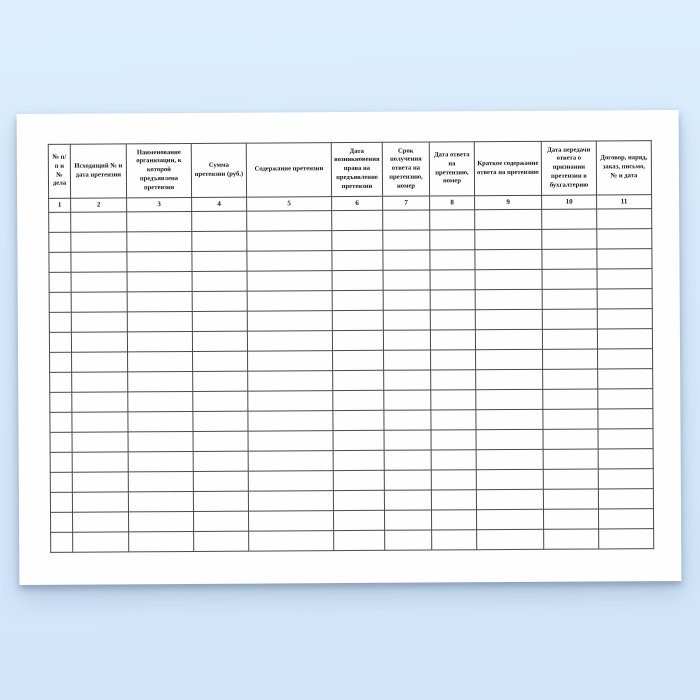  I want to click on column-number: 6, so click(357, 203).